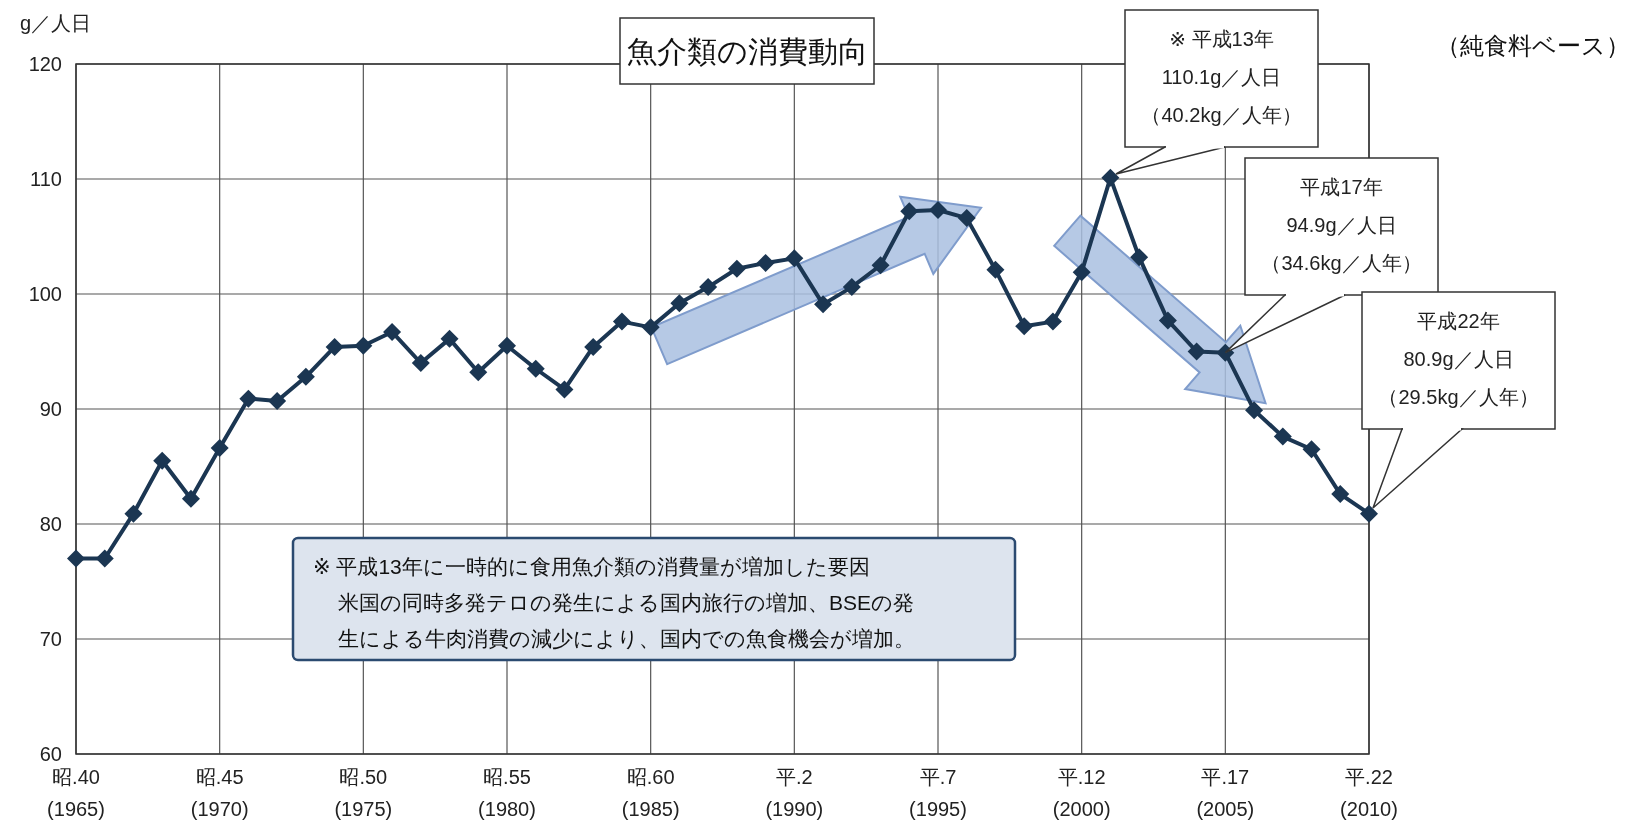  I want to click on x-tick-label: 昭.45 (1970), so click(219, 793).